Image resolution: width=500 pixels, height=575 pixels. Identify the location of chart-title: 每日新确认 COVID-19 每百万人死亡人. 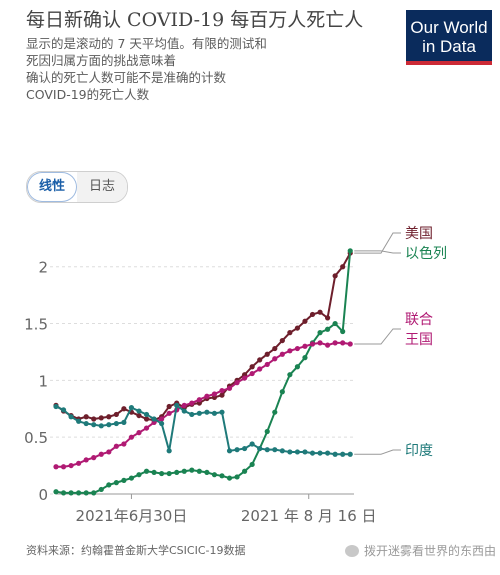
(195, 20).